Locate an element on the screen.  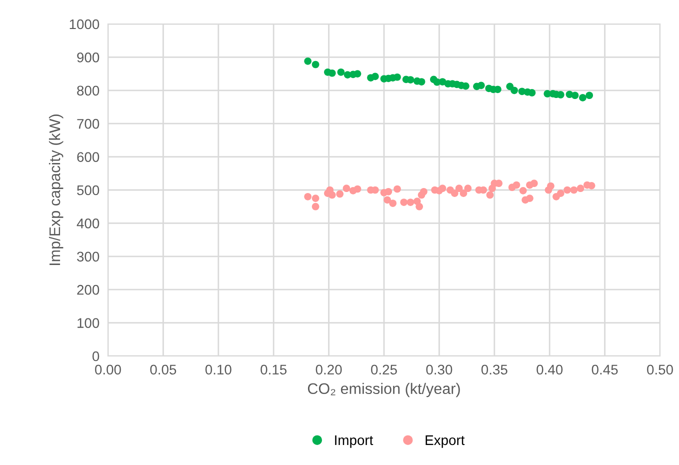
y-tick-label: 600 is located at coordinates (88, 157).